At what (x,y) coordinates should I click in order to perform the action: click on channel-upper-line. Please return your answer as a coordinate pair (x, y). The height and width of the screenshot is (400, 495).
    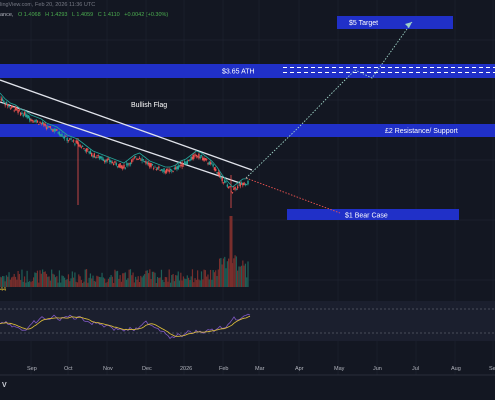
    Looking at the image, I should click on (126, 125).